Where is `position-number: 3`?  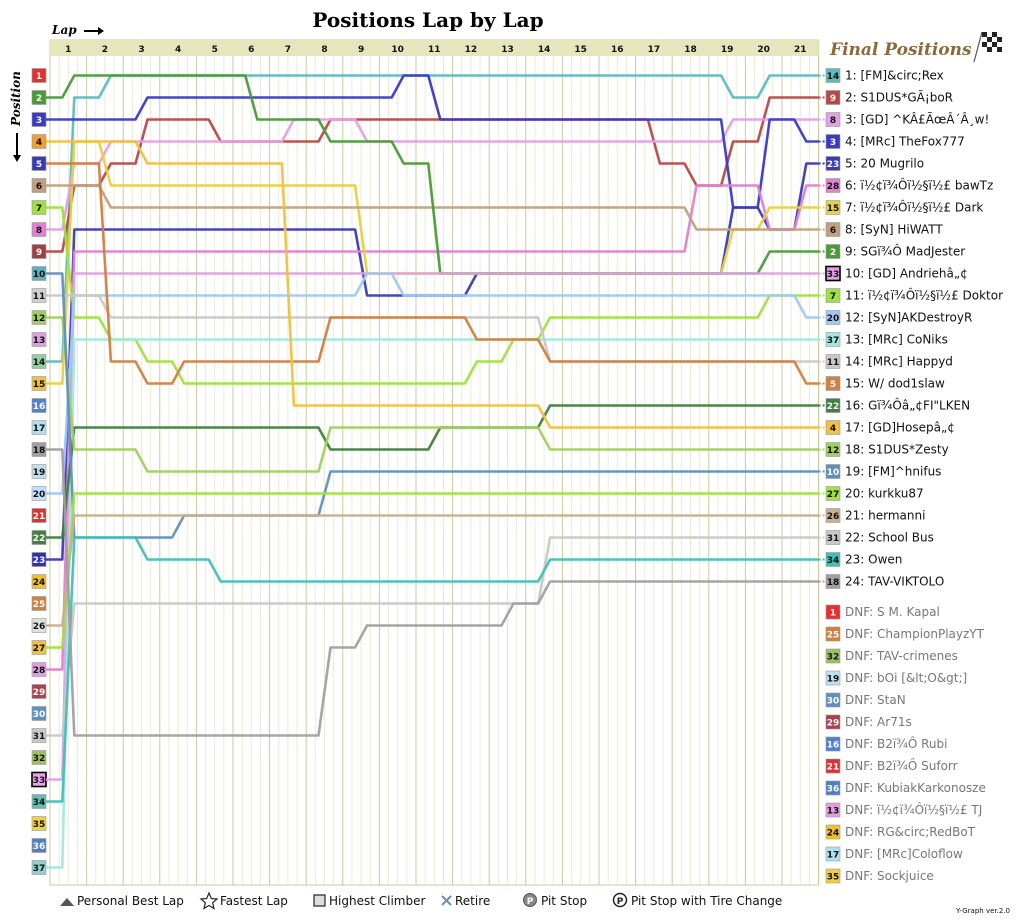
position-number: 3 is located at coordinates (39, 121).